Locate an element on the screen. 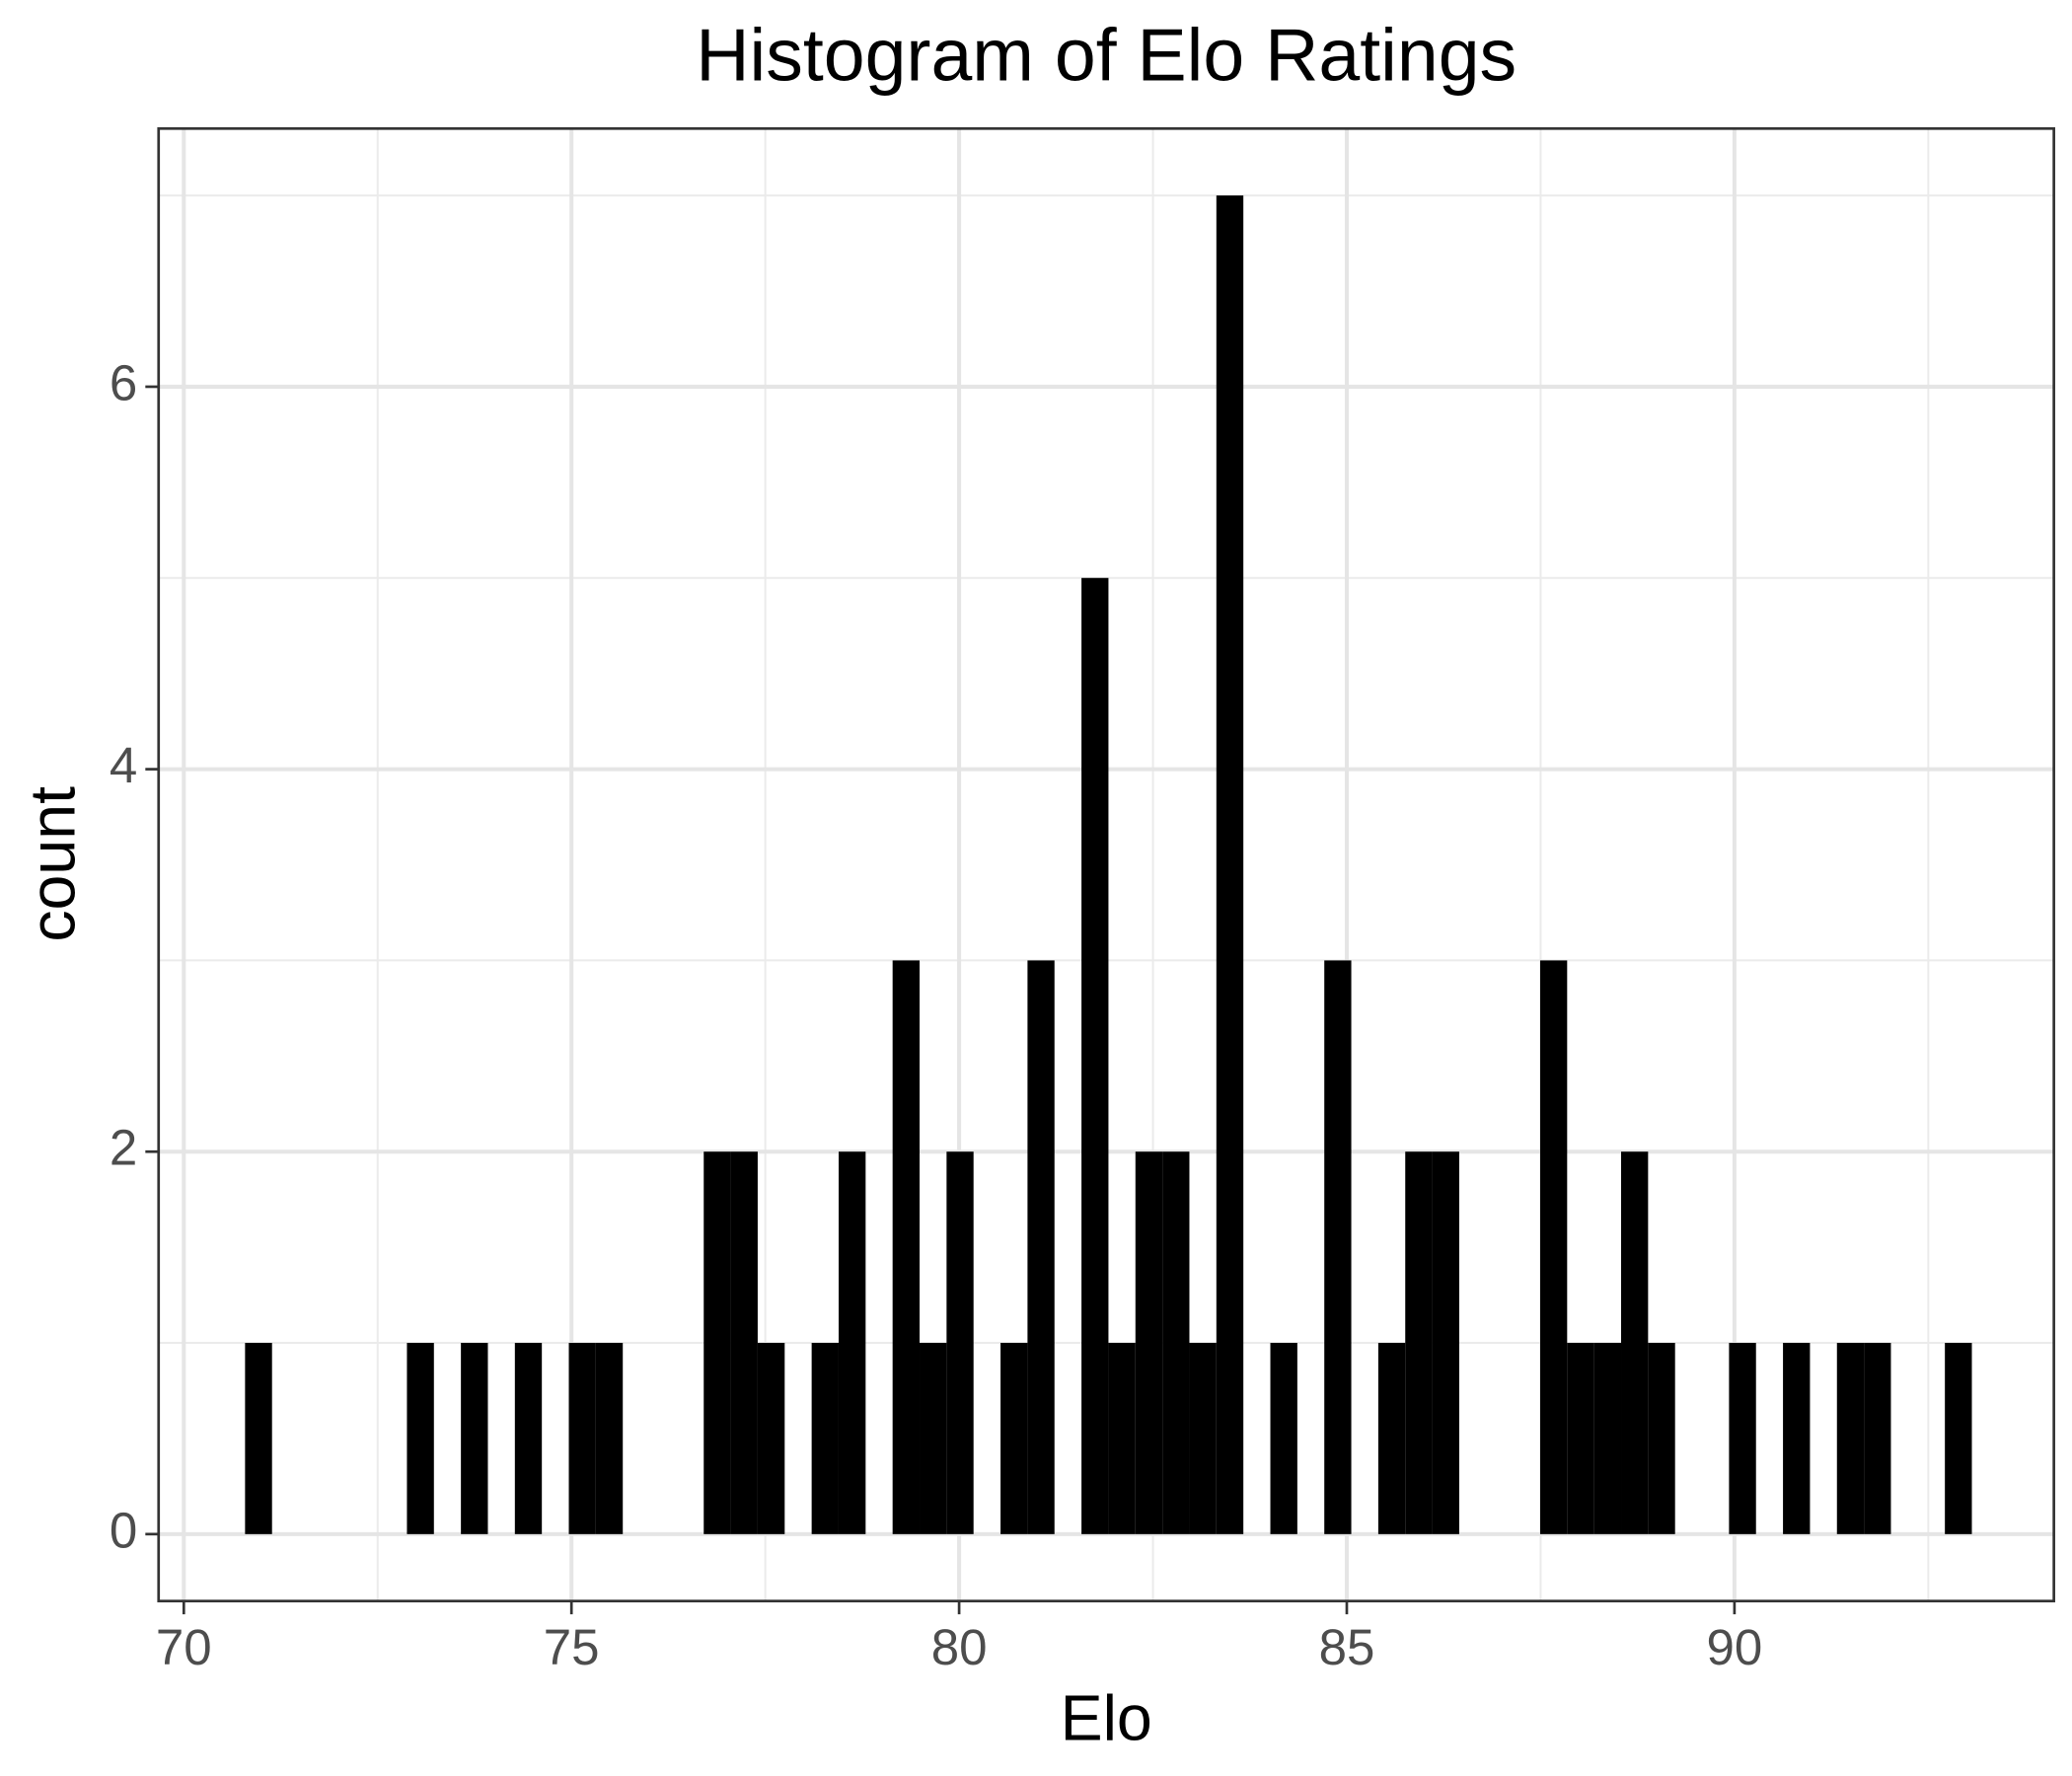 The width and height of the screenshot is (2072, 1776). x-tick-label: 80 is located at coordinates (960, 1647).